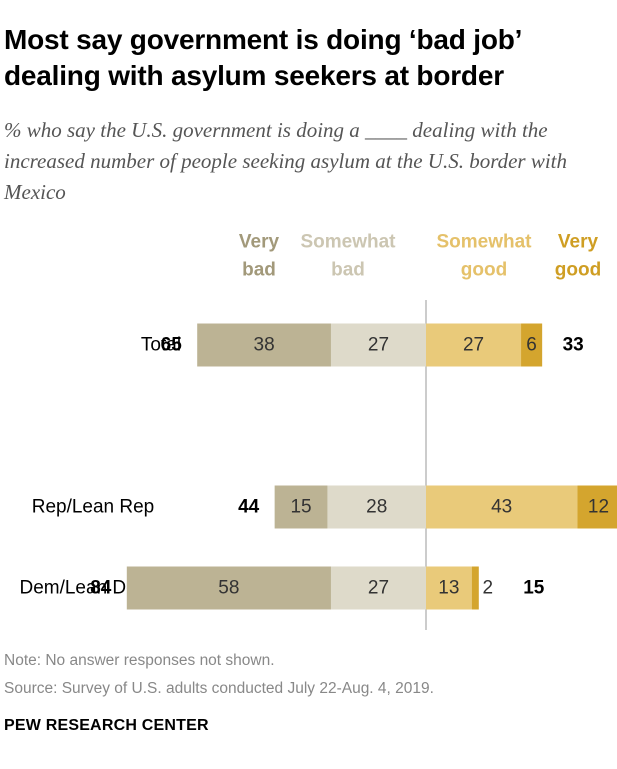 This screenshot has height=769, width=617. What do you see at coordinates (348, 242) in the screenshot?
I see `legend-somewhat-bad-label: Somewhat` at bounding box center [348, 242].